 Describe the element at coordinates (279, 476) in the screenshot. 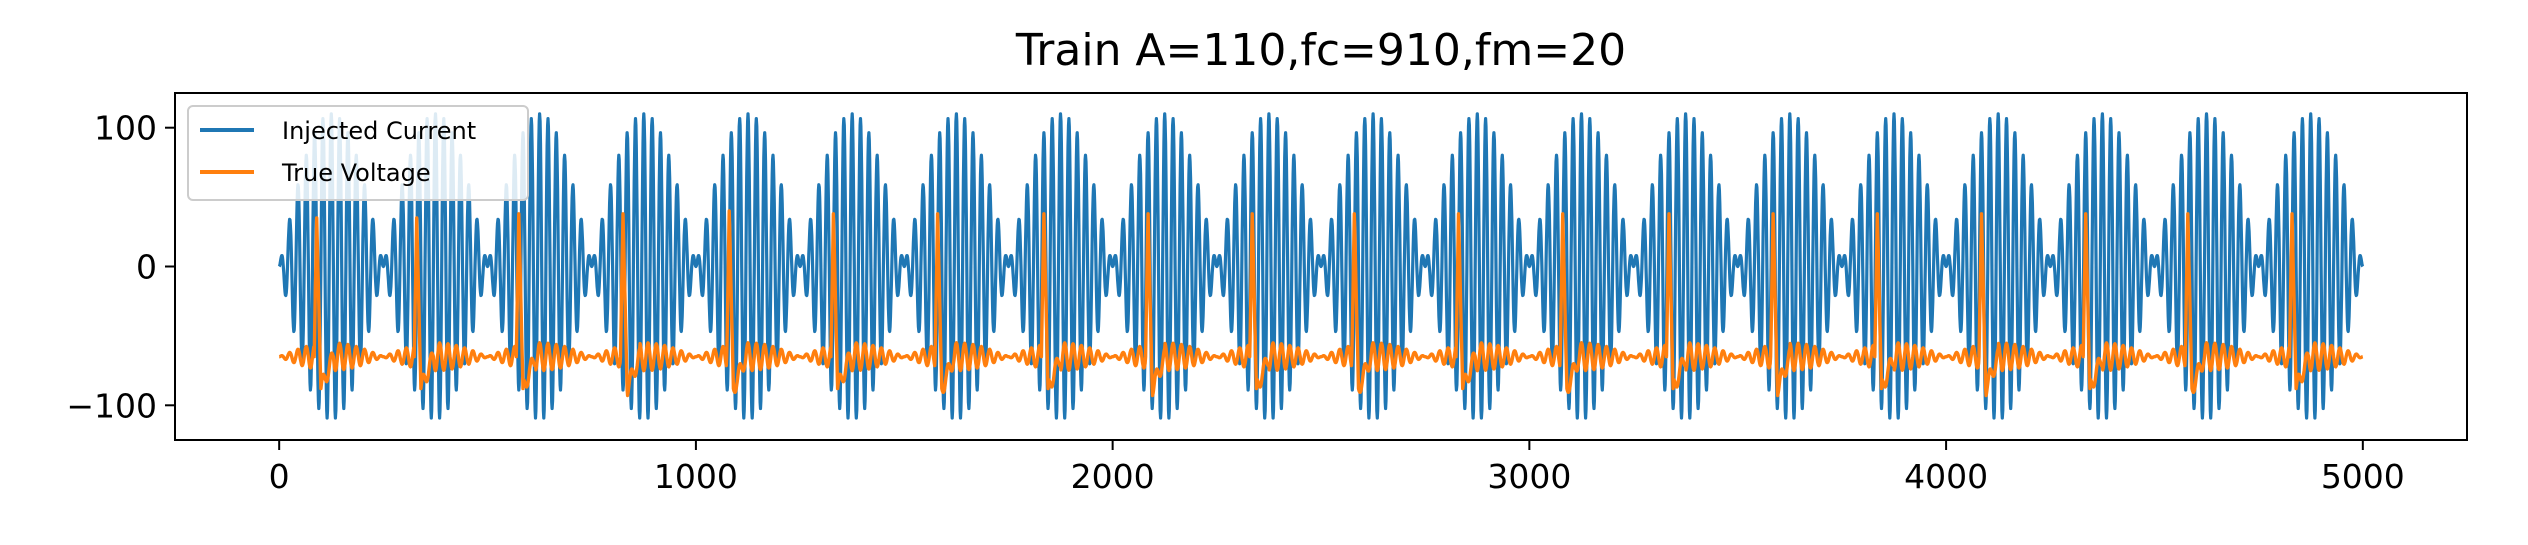

I see `x-tick-label: 0` at that location.